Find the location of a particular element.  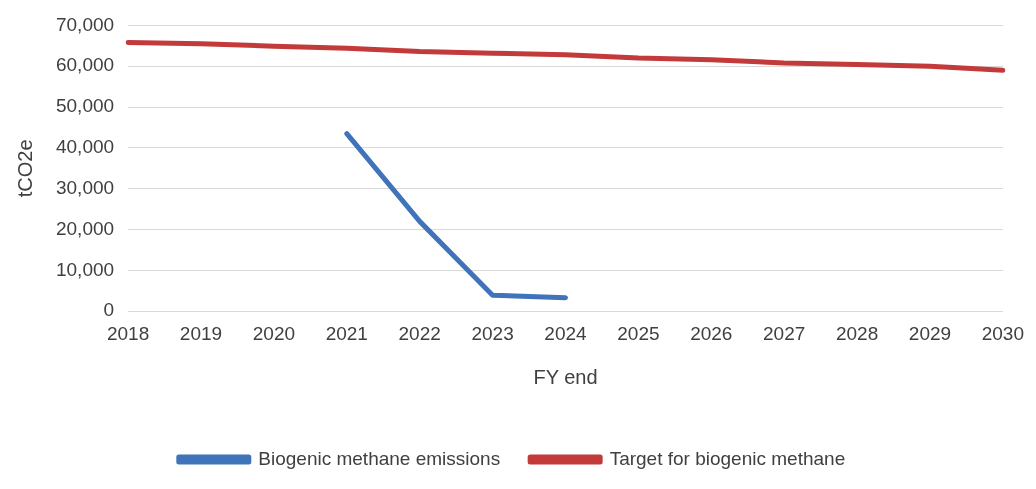

x-tick-label: 2028 is located at coordinates (857, 333).